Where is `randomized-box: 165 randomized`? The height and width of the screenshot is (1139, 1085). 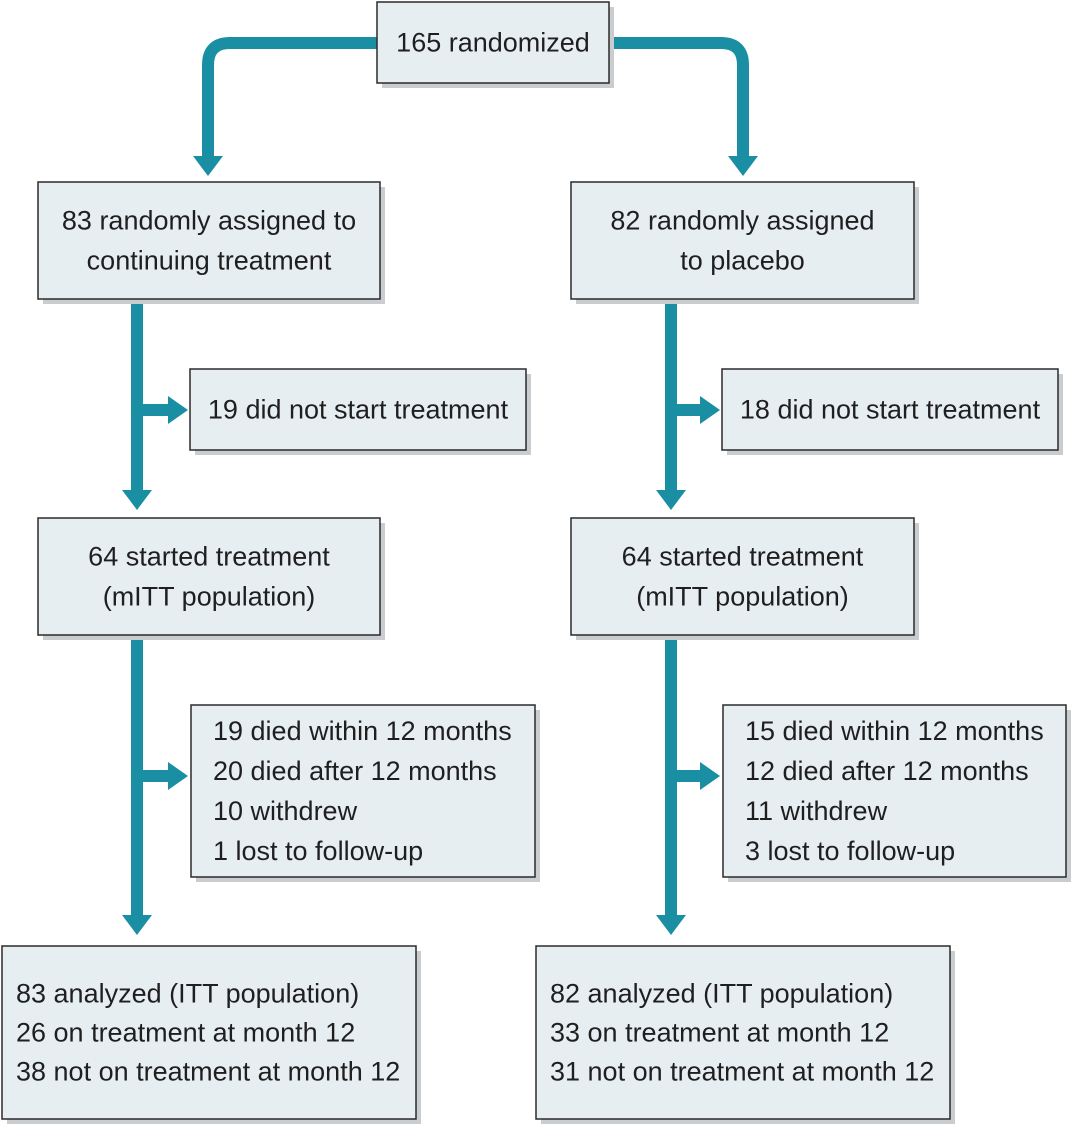 randomized-box: 165 randomized is located at coordinates (495, 44).